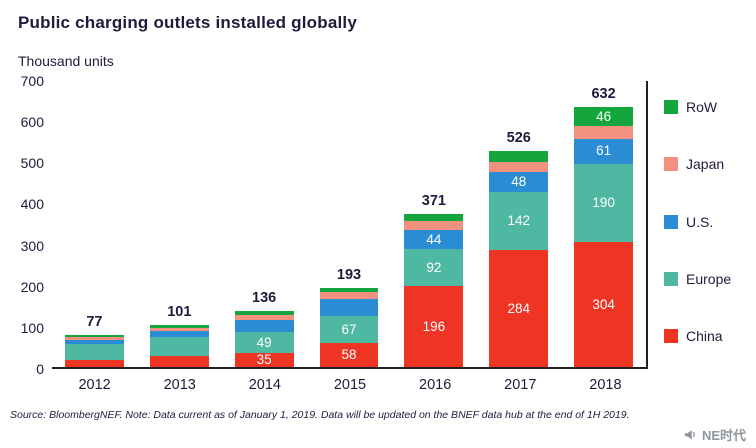  I want to click on legend-label: U.S., so click(700, 221).